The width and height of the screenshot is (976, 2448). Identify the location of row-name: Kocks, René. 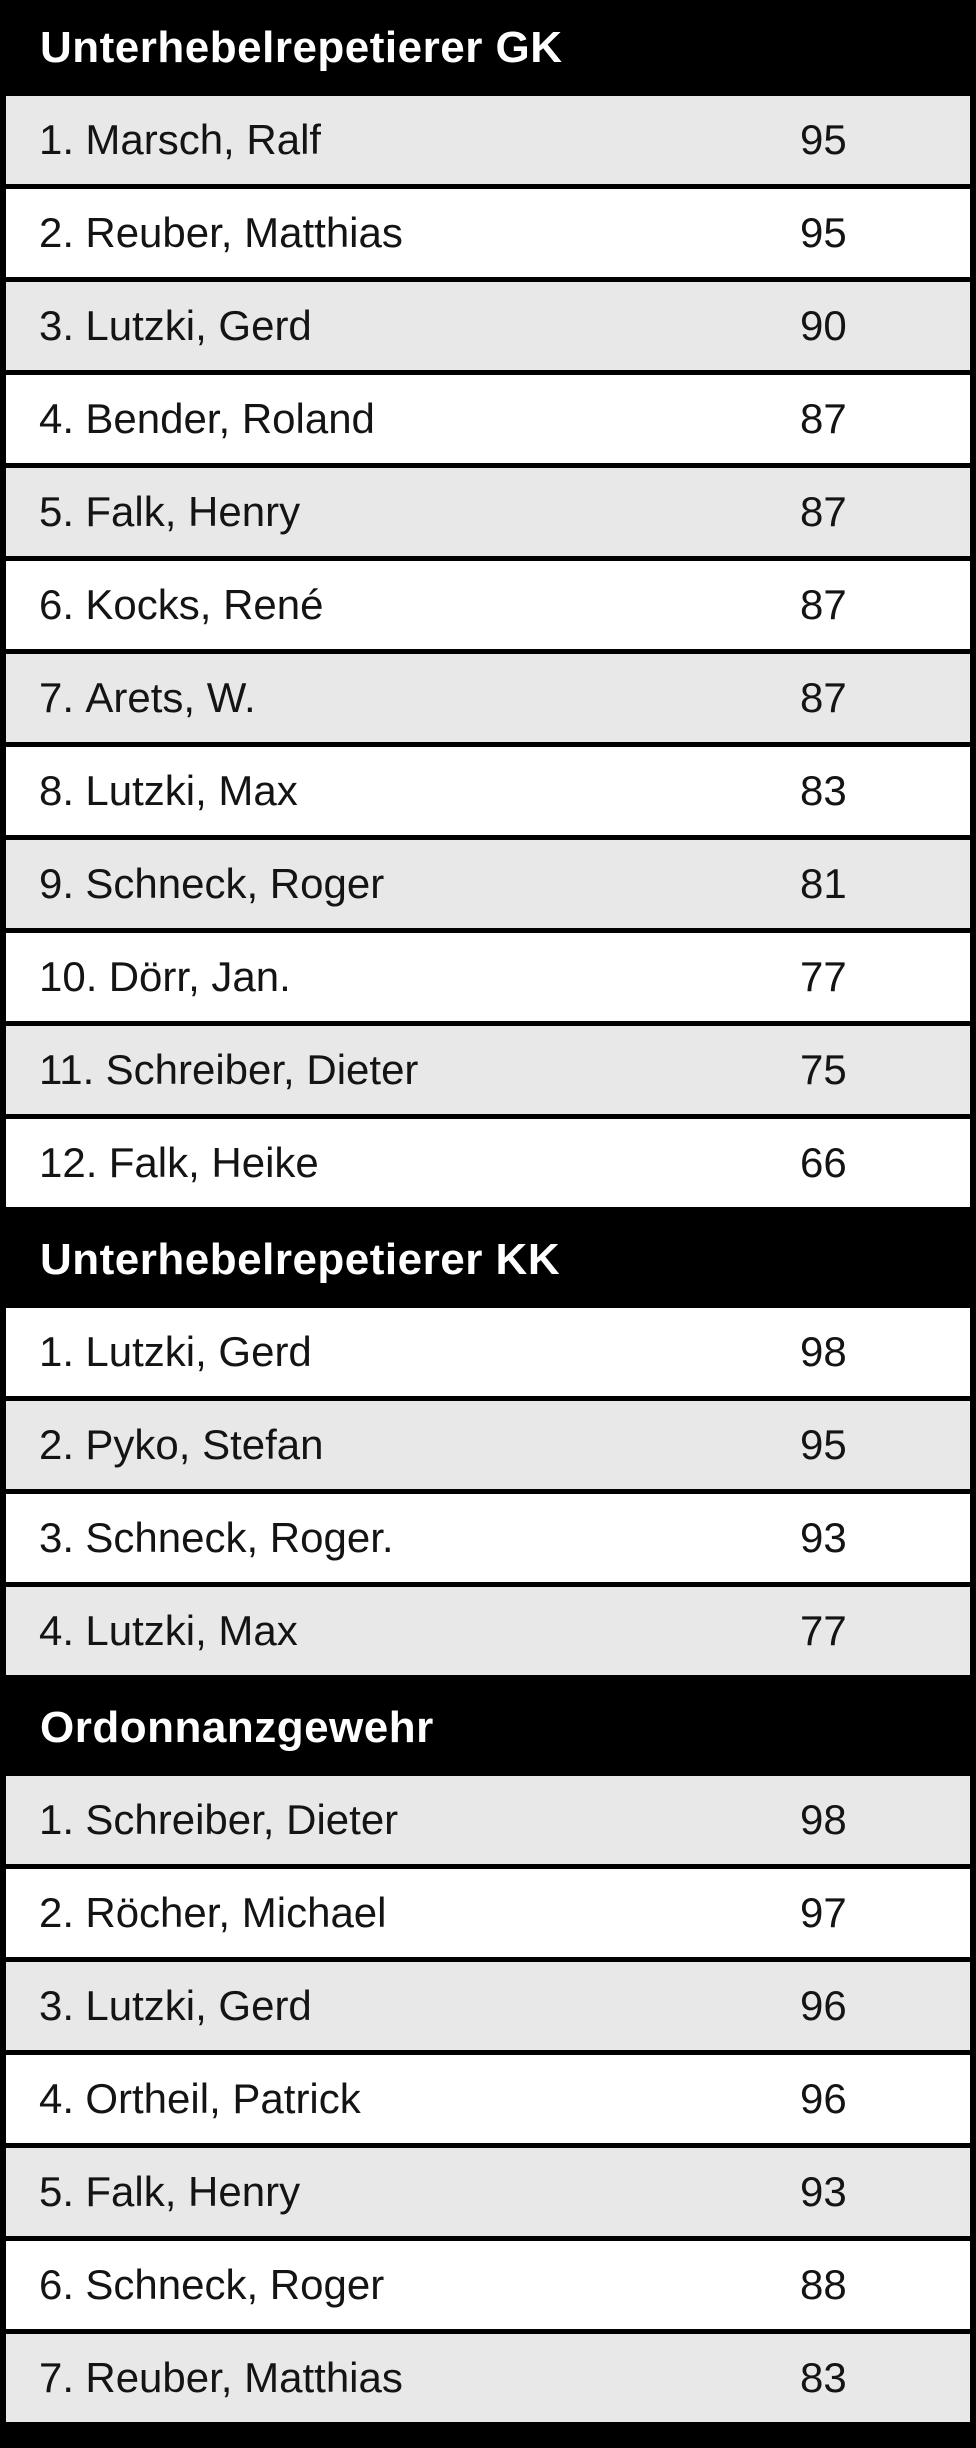
(204, 604).